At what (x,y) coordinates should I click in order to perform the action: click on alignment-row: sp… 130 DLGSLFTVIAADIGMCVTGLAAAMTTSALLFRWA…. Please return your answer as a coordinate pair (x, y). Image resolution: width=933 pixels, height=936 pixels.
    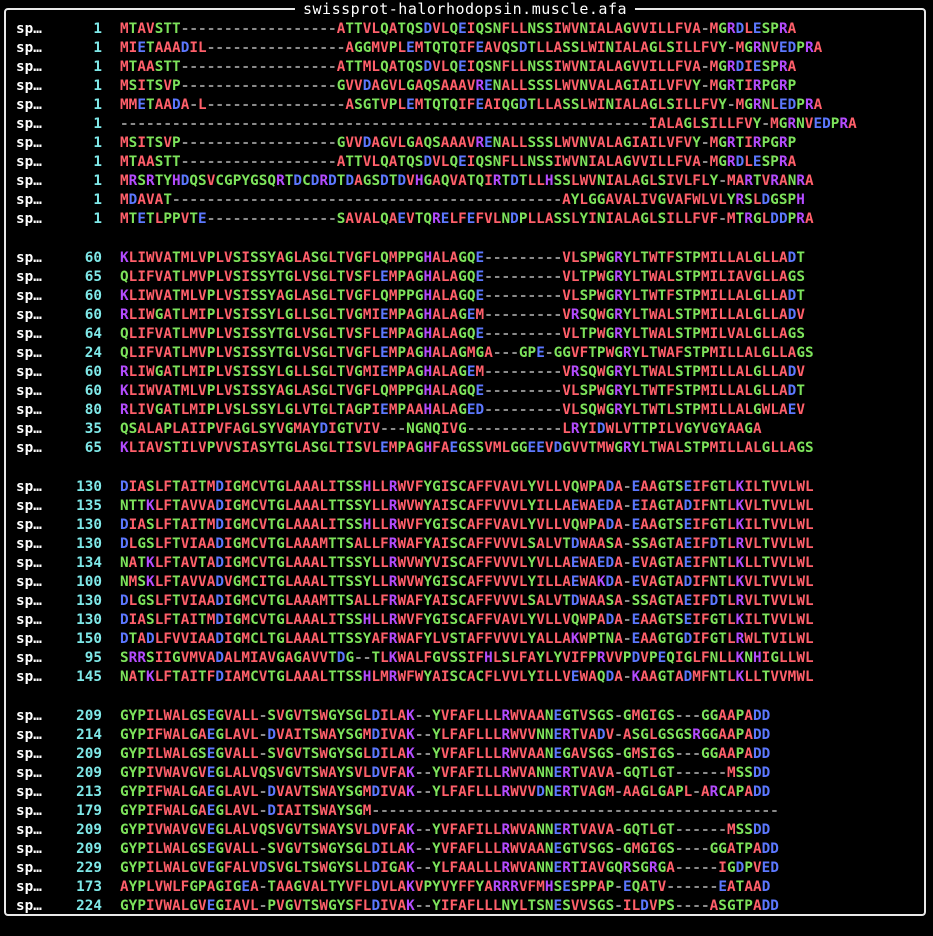
    Looking at the image, I should click on (436, 544).